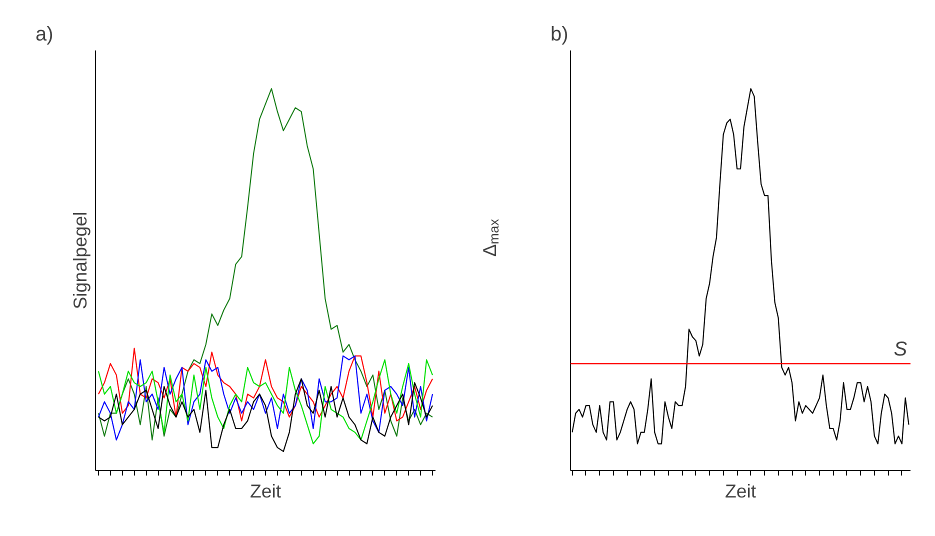 The width and height of the screenshot is (935, 536). What do you see at coordinates (559, 35) in the screenshot?
I see `chart-title: b)` at bounding box center [559, 35].